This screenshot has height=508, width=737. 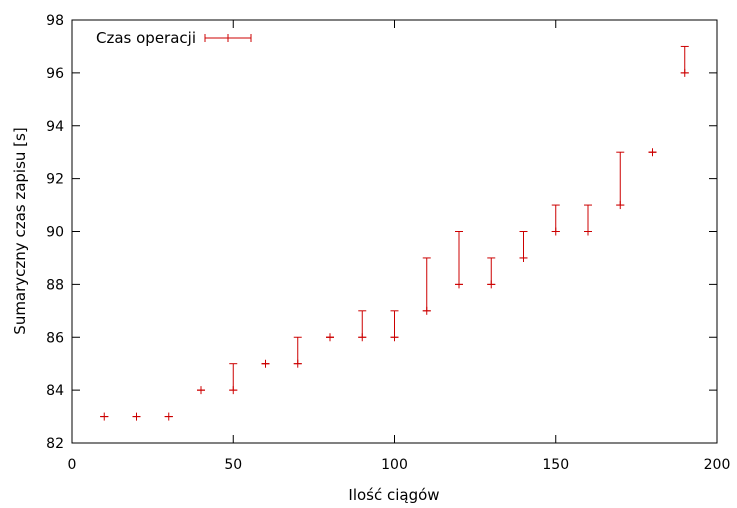 What do you see at coordinates (55, 74) in the screenshot?
I see `y-tick-label: 96` at bounding box center [55, 74].